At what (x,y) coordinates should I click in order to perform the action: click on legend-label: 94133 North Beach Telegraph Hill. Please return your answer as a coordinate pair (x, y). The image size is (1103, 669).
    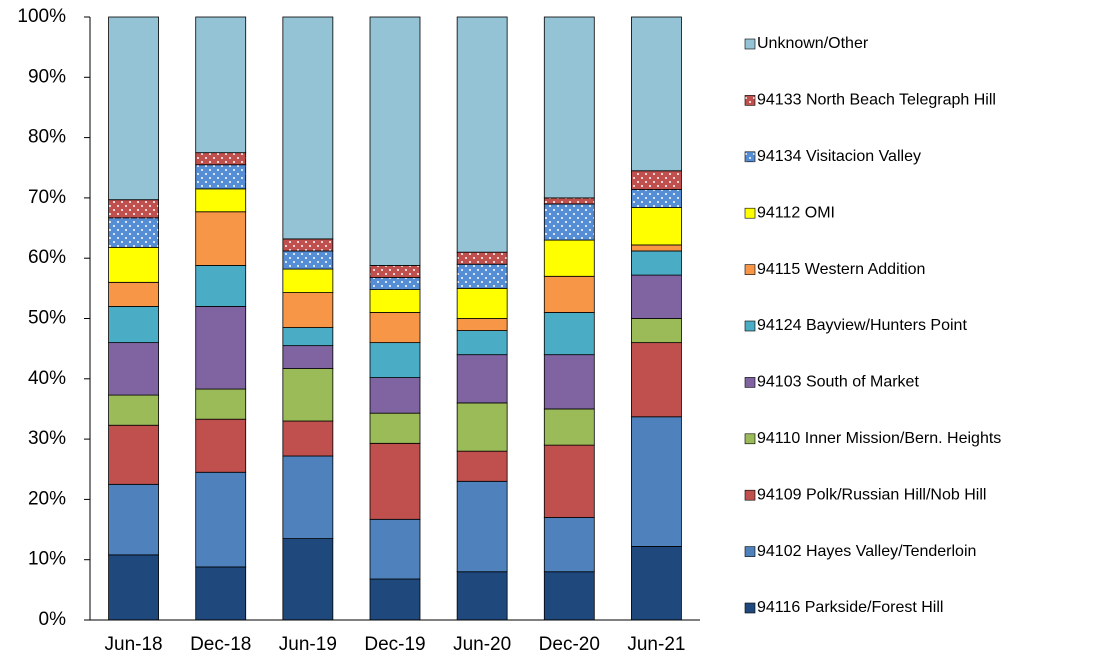
    Looking at the image, I should click on (876, 100).